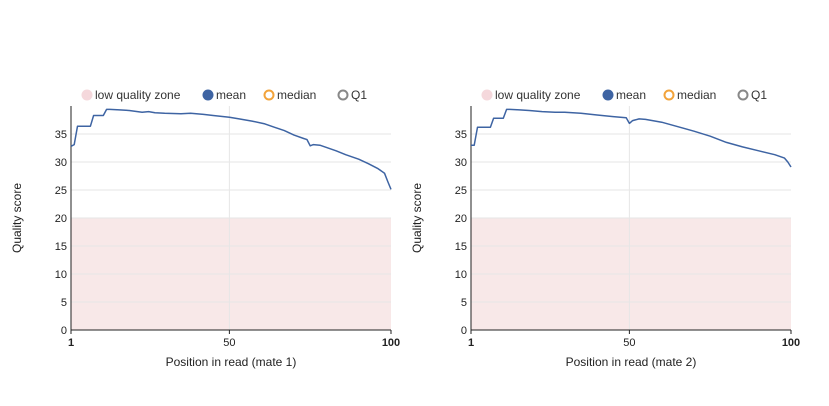  What do you see at coordinates (631, 362) in the screenshot?
I see `x-axis-title: Position in read (mate 2)` at bounding box center [631, 362].